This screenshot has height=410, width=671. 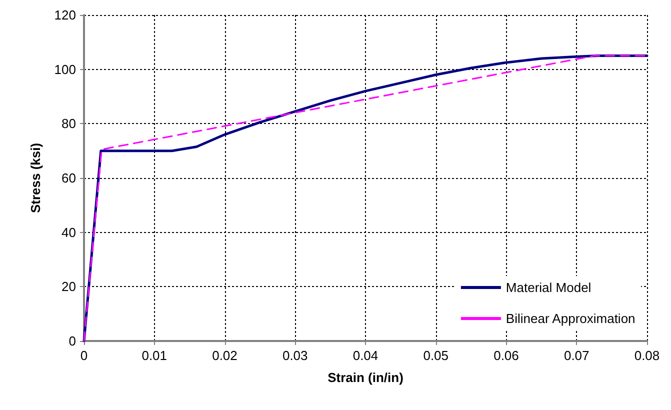 What do you see at coordinates (549, 287) in the screenshot?
I see `legend-label: Material Model` at bounding box center [549, 287].